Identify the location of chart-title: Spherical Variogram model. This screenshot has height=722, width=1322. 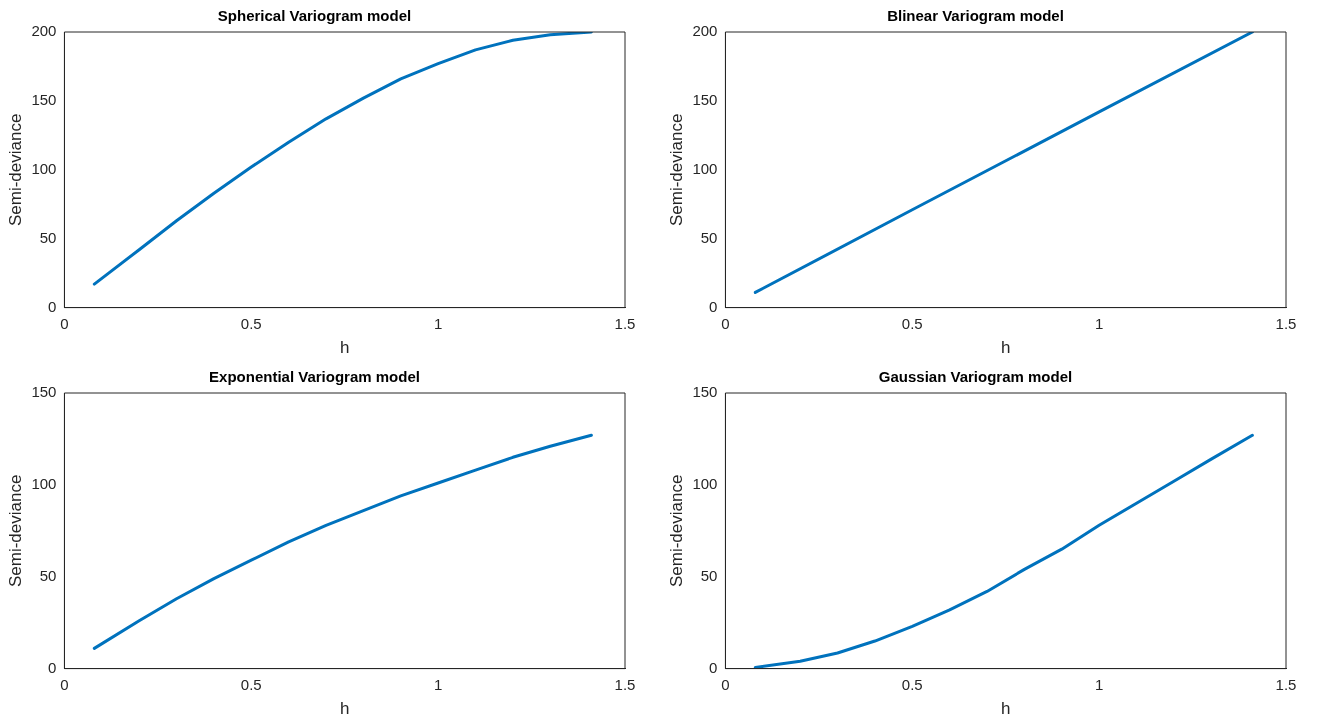
(314, 16).